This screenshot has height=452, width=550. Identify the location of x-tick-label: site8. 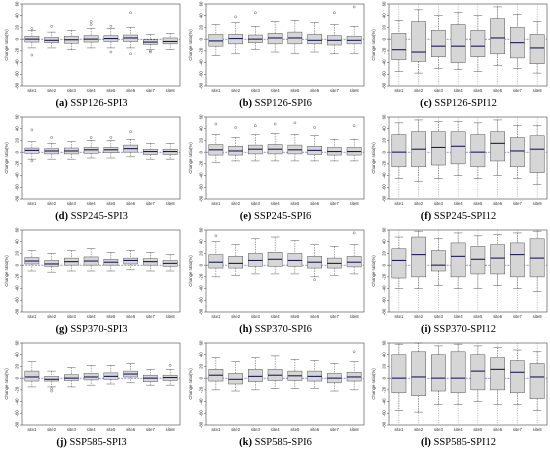
(538, 203).